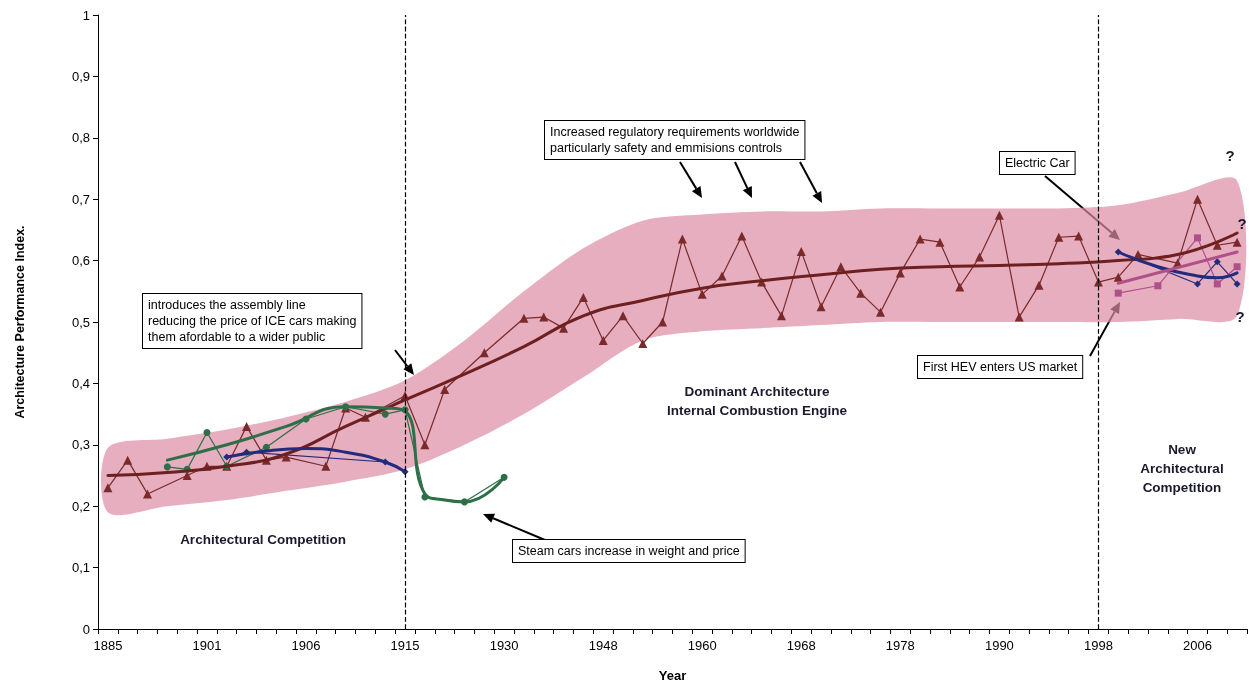 The image size is (1249, 694). What do you see at coordinates (263, 539) in the screenshot?
I see `annotation: Architectural Competition` at bounding box center [263, 539].